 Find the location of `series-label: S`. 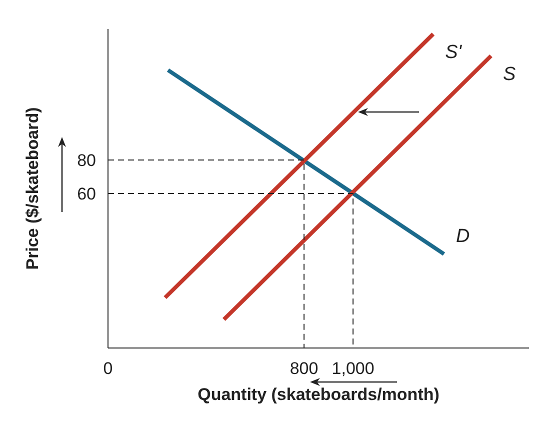

series-label: S is located at coordinates (509, 74).